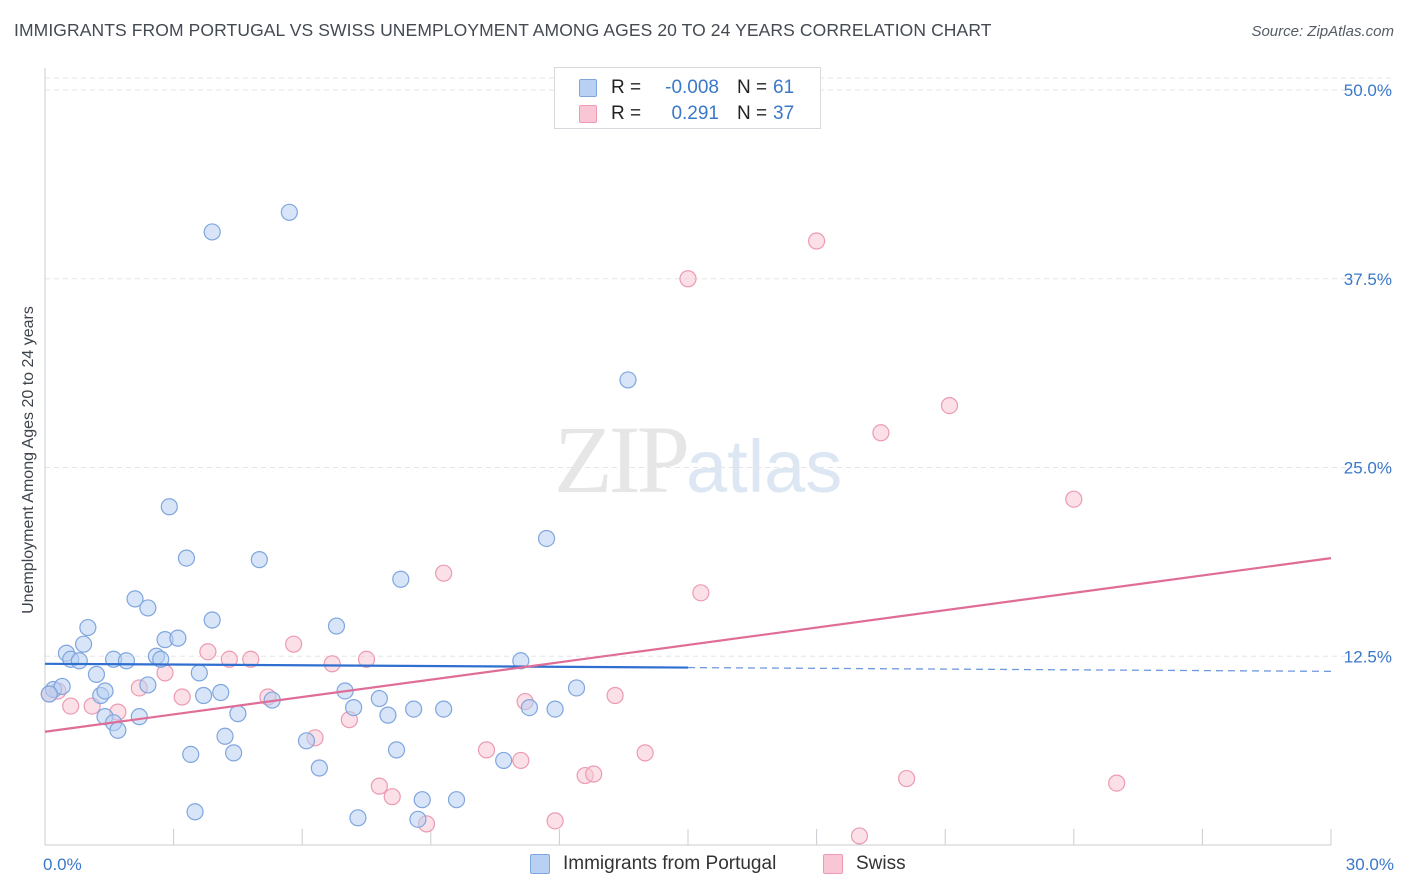 The width and height of the screenshot is (1406, 892). What do you see at coordinates (1322, 31) in the screenshot?
I see `source-label: Source: ZipAtlas.com` at bounding box center [1322, 31].